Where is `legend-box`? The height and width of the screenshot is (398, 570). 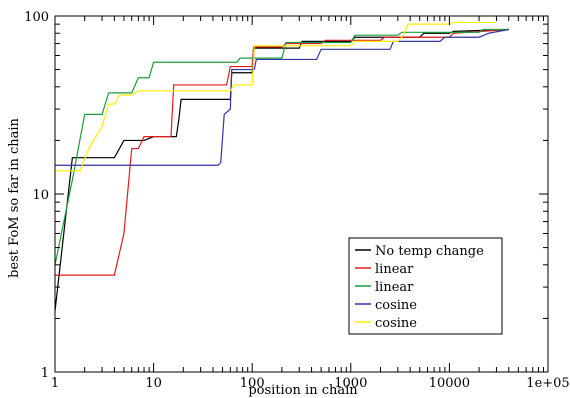 legend-box is located at coordinates (425, 286).